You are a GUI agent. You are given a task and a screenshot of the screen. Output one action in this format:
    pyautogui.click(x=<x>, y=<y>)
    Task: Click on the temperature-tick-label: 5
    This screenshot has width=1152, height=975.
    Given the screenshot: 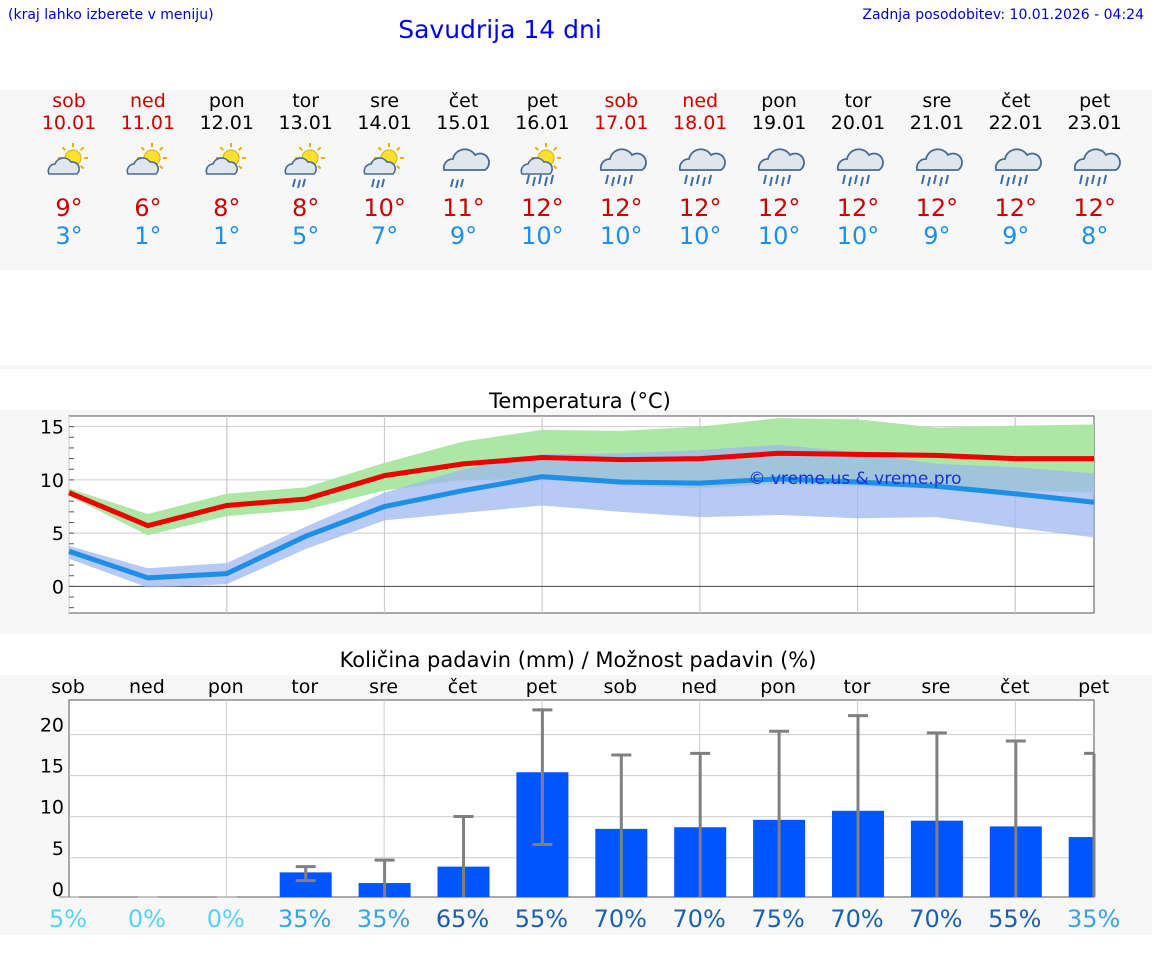 What is the action you would take?
    pyautogui.click(x=58, y=534)
    